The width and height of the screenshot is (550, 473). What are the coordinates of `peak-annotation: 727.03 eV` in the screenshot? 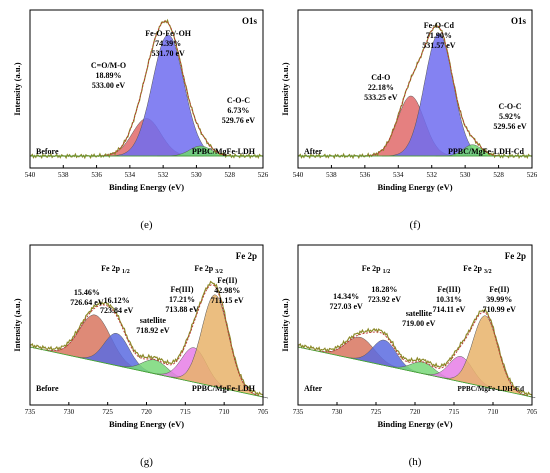 It's located at (347, 306).